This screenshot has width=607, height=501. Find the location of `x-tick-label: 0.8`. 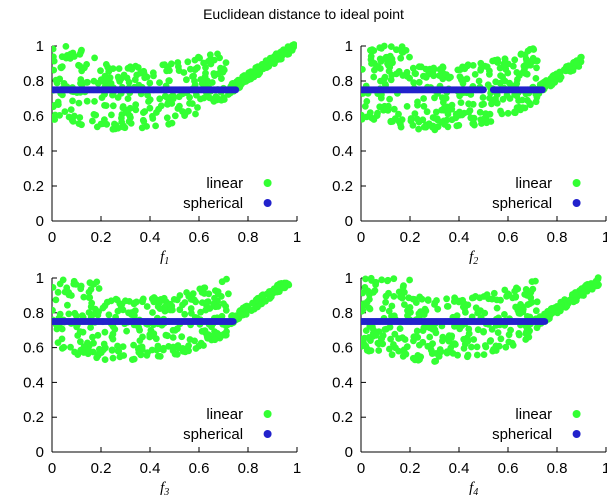

x-tick-label: 0.8 is located at coordinates (557, 237).